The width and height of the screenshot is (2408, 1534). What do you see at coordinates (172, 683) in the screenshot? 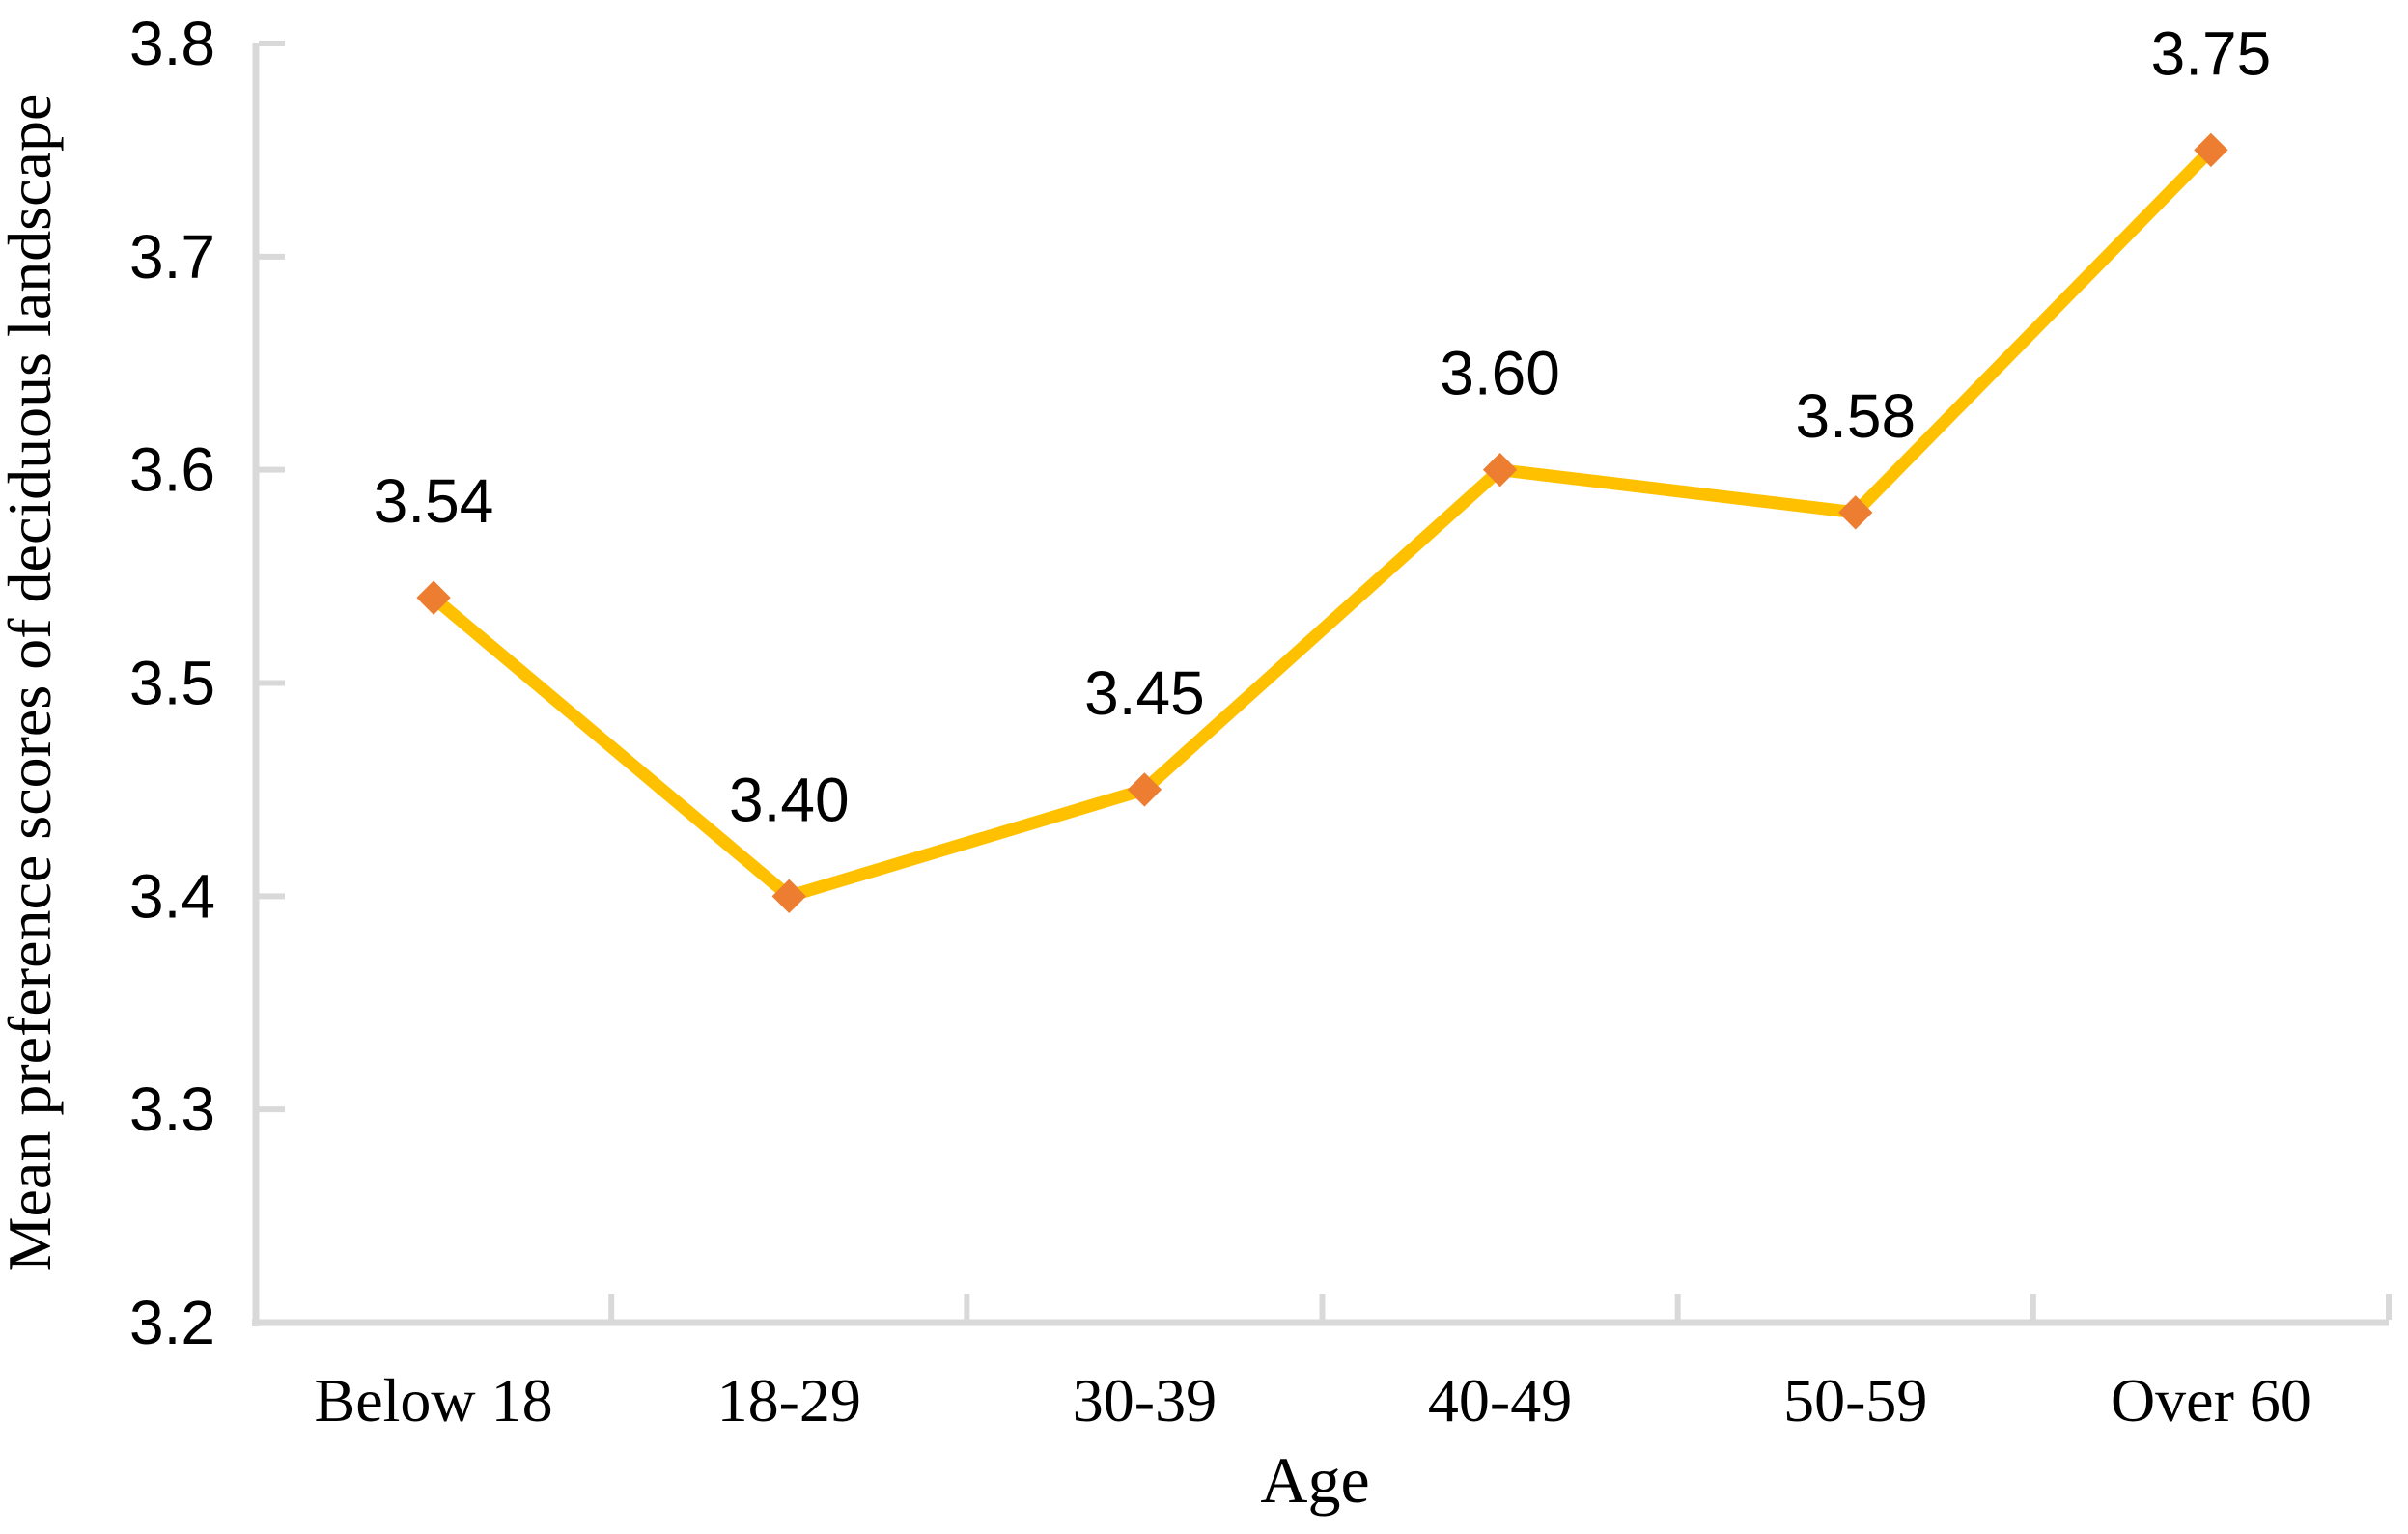
I see `y-tick-label: 3.5` at bounding box center [172, 683].